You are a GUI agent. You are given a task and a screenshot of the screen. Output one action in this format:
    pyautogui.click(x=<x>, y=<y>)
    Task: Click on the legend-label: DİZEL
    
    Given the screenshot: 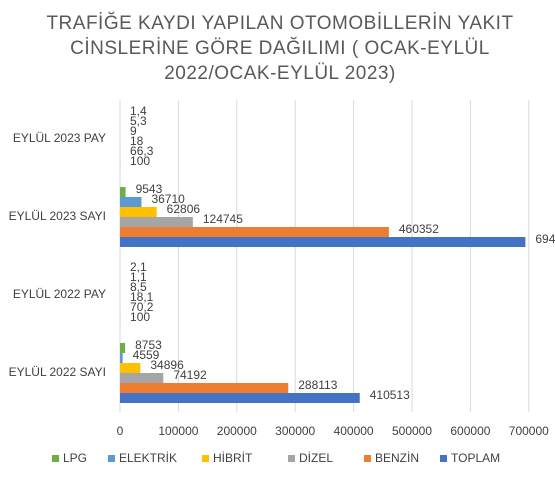 What is the action you would take?
    pyautogui.click(x=316, y=458)
    